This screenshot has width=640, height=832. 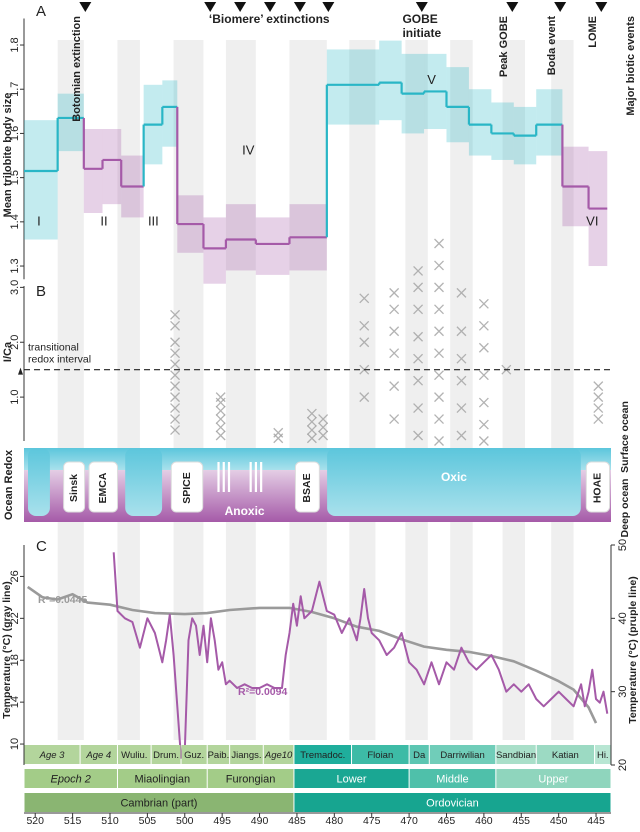 I want to click on timescale-label: Sandbian, so click(x=516, y=755).